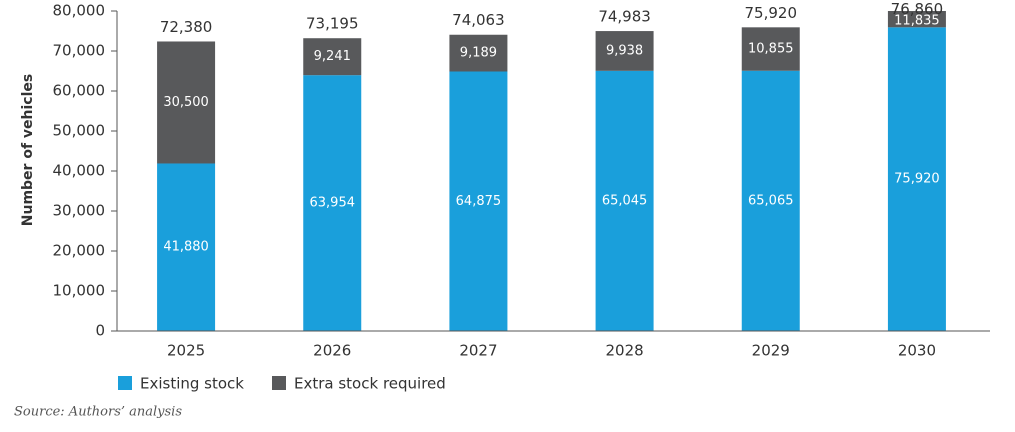 The width and height of the screenshot is (1015, 432). I want to click on y-tick-label: 30,000, so click(79, 211).